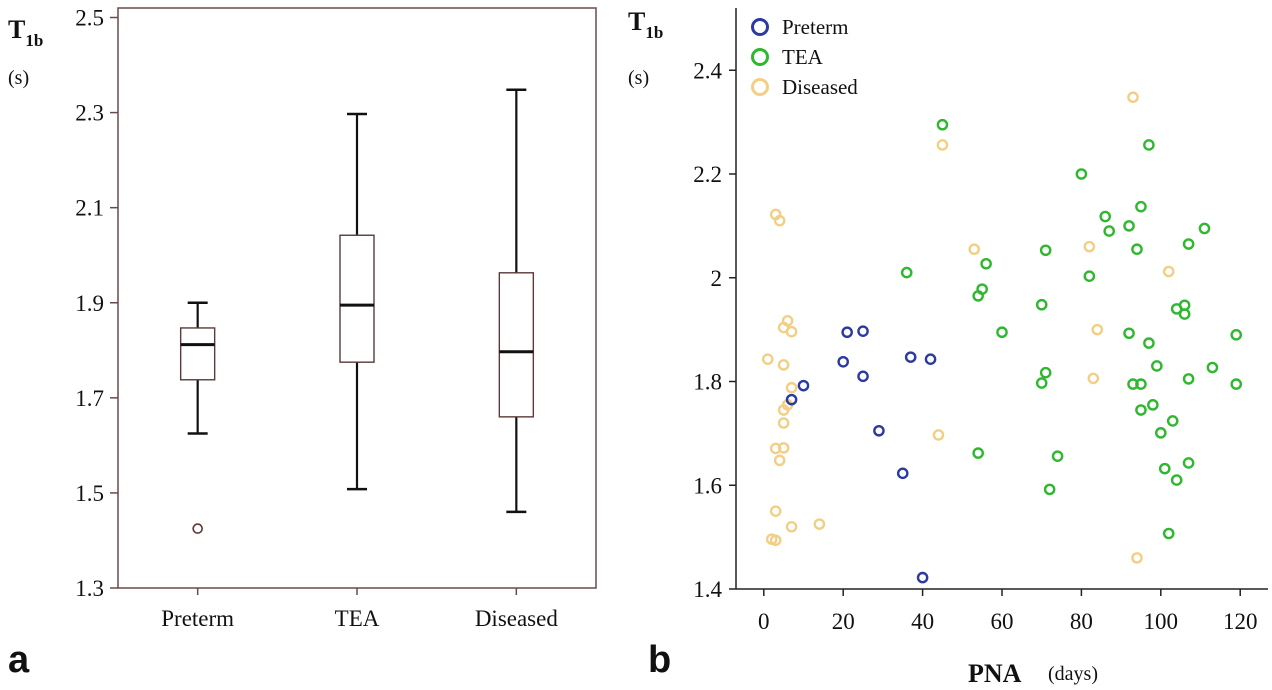 This screenshot has height=690, width=1272. Describe the element at coordinates (357, 618) in the screenshot. I see `x-tick-label: TEA` at that location.